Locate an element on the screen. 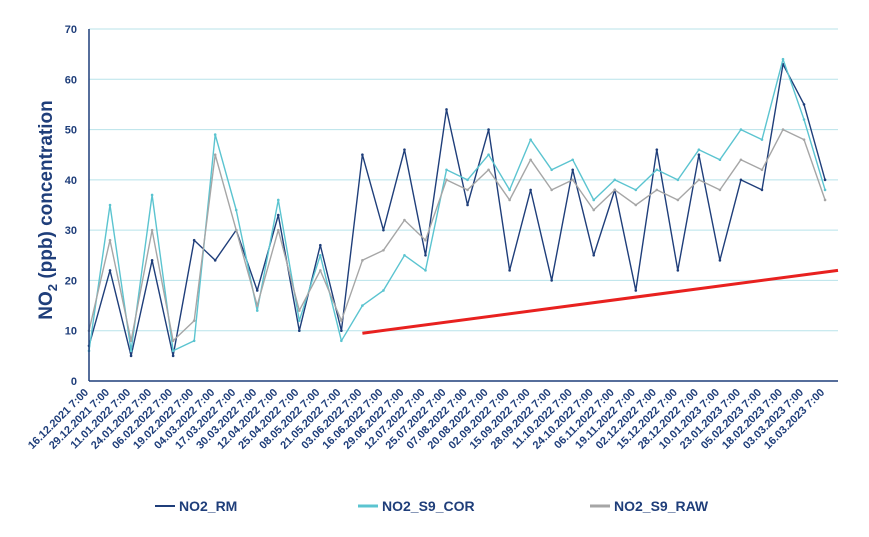  y-axis-label-part-2: (ppb) concentration is located at coordinates (46, 192).